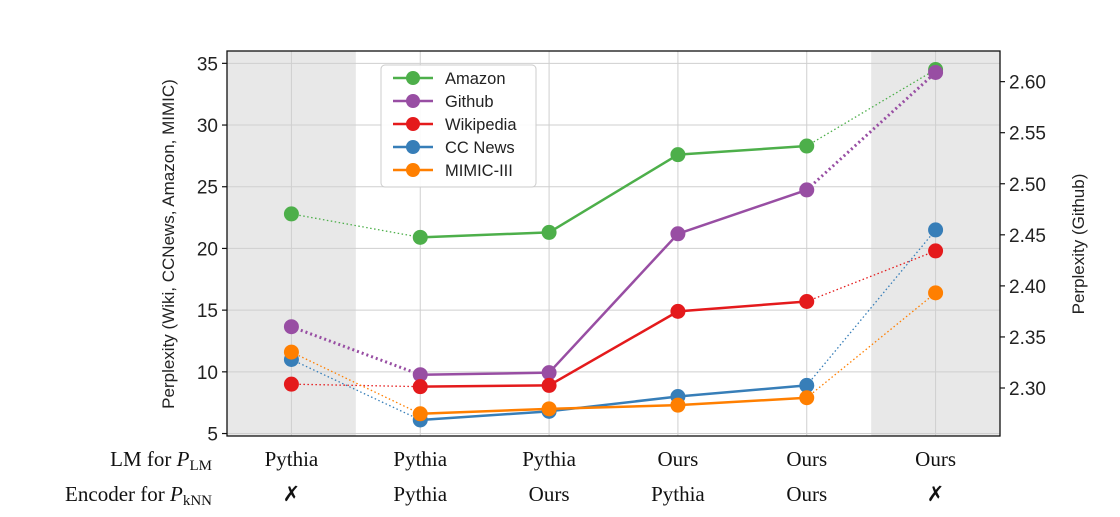 This screenshot has width=1120, height=517. I want to click on tick-label-left: 30, so click(207, 126).